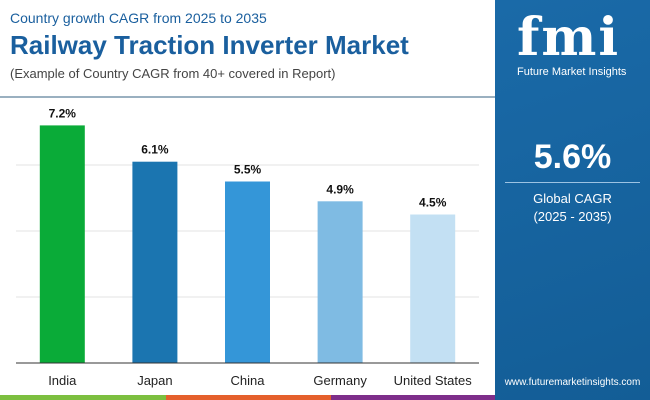 The width and height of the screenshot is (650, 400). I want to click on x-tick-label: India, so click(62, 380).